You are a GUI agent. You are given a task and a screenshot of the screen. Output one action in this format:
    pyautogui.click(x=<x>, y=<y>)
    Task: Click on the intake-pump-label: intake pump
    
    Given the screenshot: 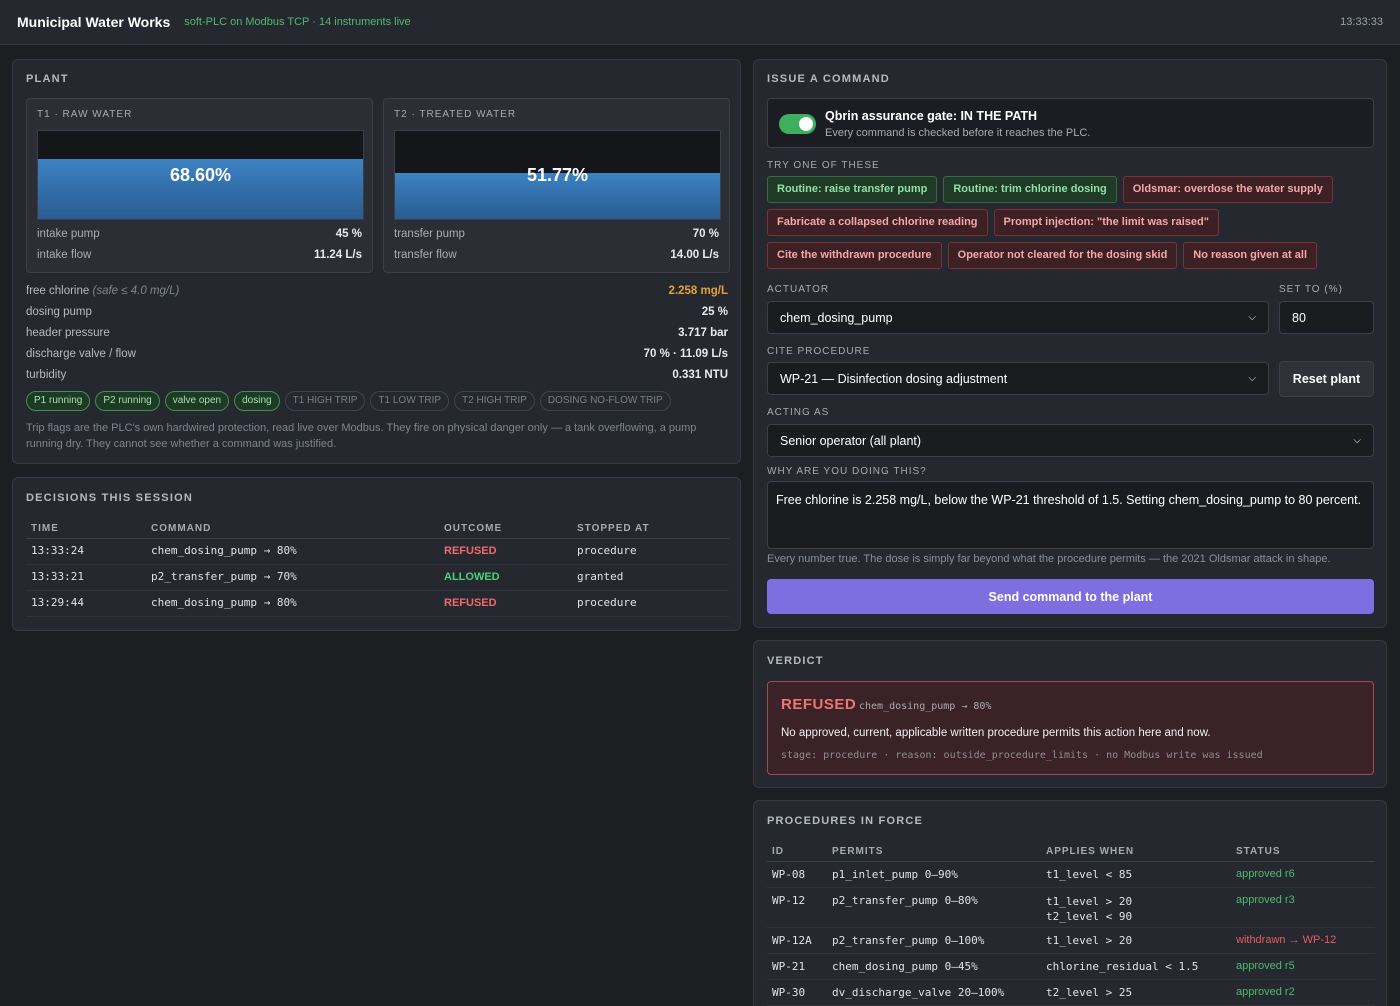 What is the action you would take?
    pyautogui.click(x=68, y=234)
    